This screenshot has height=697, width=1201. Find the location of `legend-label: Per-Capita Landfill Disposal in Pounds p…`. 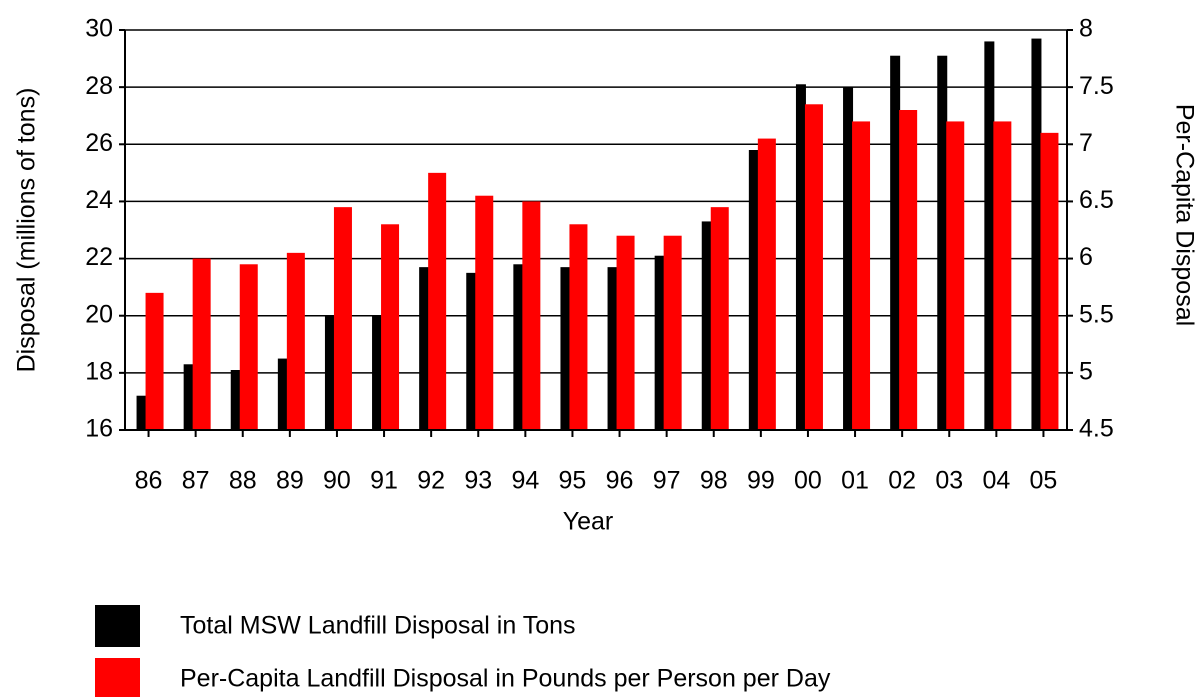

legend-label: Per-Capita Landfill Disposal in Pounds p… is located at coordinates (505, 679).